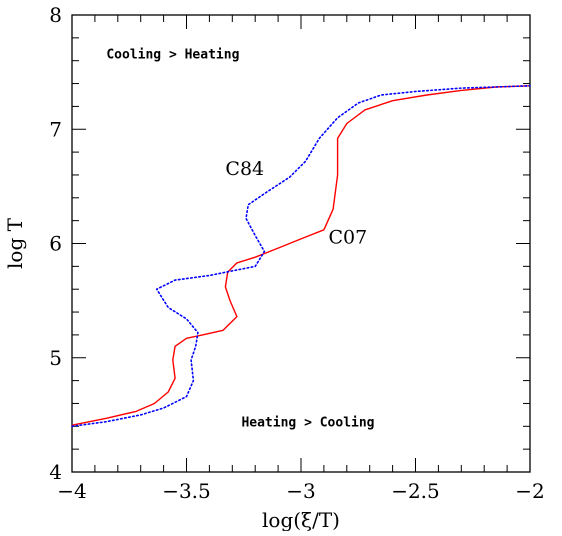 The width and height of the screenshot is (562, 536). Describe the element at coordinates (186, 491) in the screenshot. I see `x-tick-label: −3.5` at that location.